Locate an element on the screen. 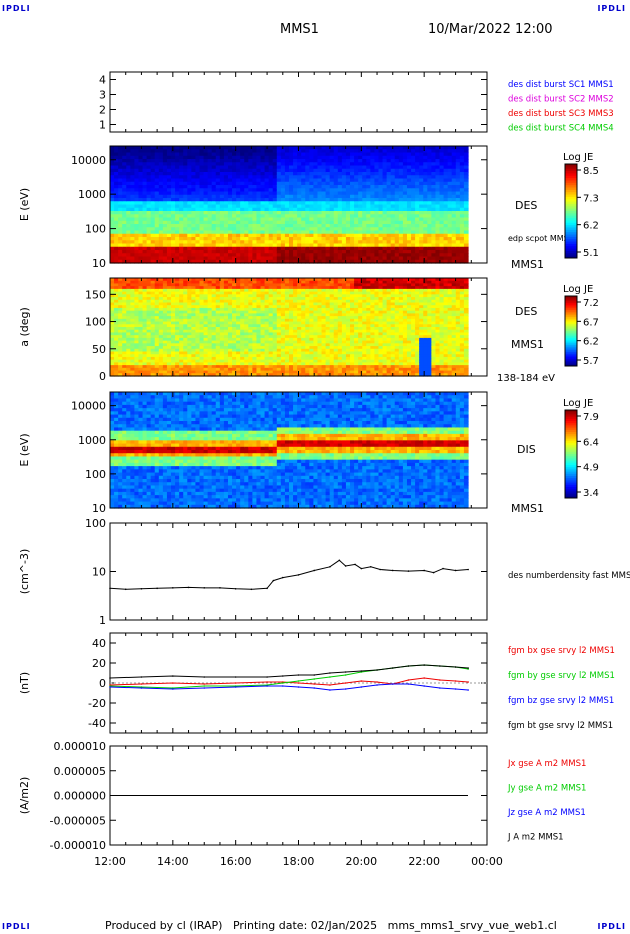  des-energy-y-tick-label: 100 is located at coordinates (95, 229).